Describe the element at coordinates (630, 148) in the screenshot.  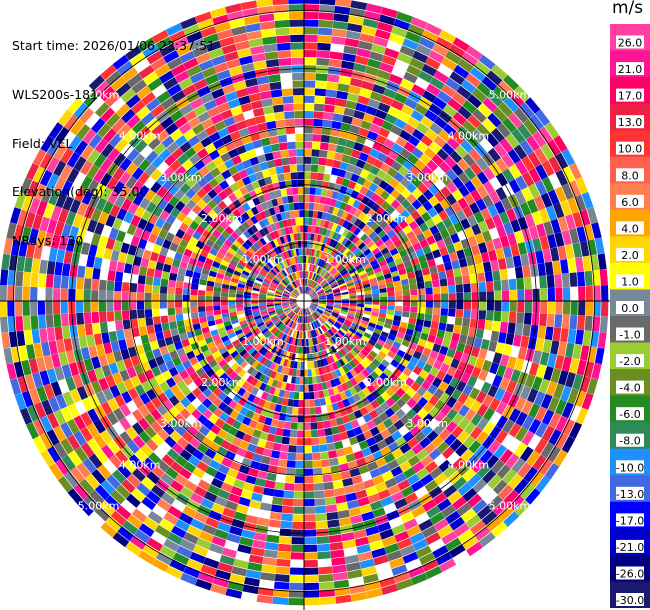
I see `colorbar-tick-bg` at that location.